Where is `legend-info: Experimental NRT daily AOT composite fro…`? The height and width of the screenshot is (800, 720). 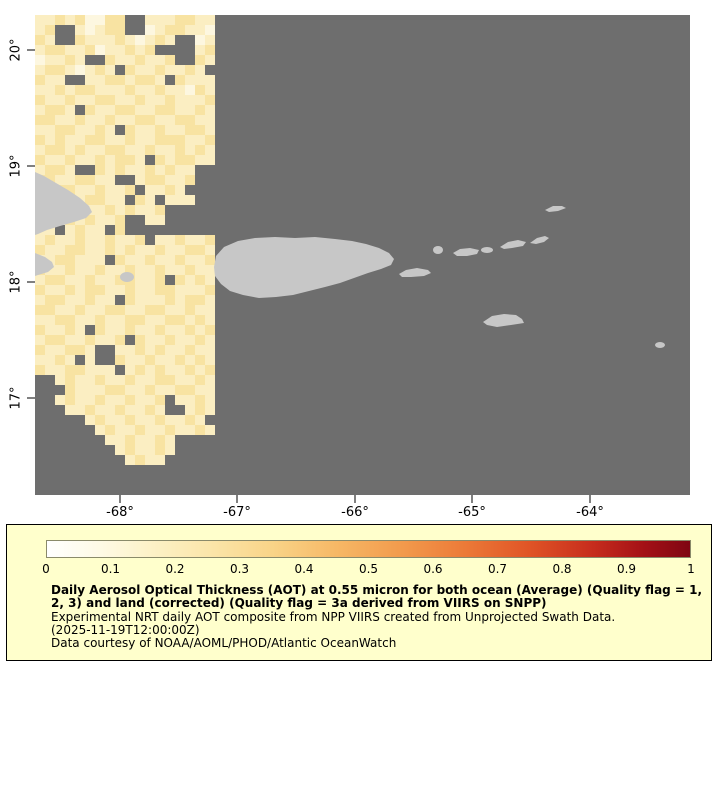
legend-info: Experimental NRT daily AOT composite fro… is located at coordinates (376, 630).